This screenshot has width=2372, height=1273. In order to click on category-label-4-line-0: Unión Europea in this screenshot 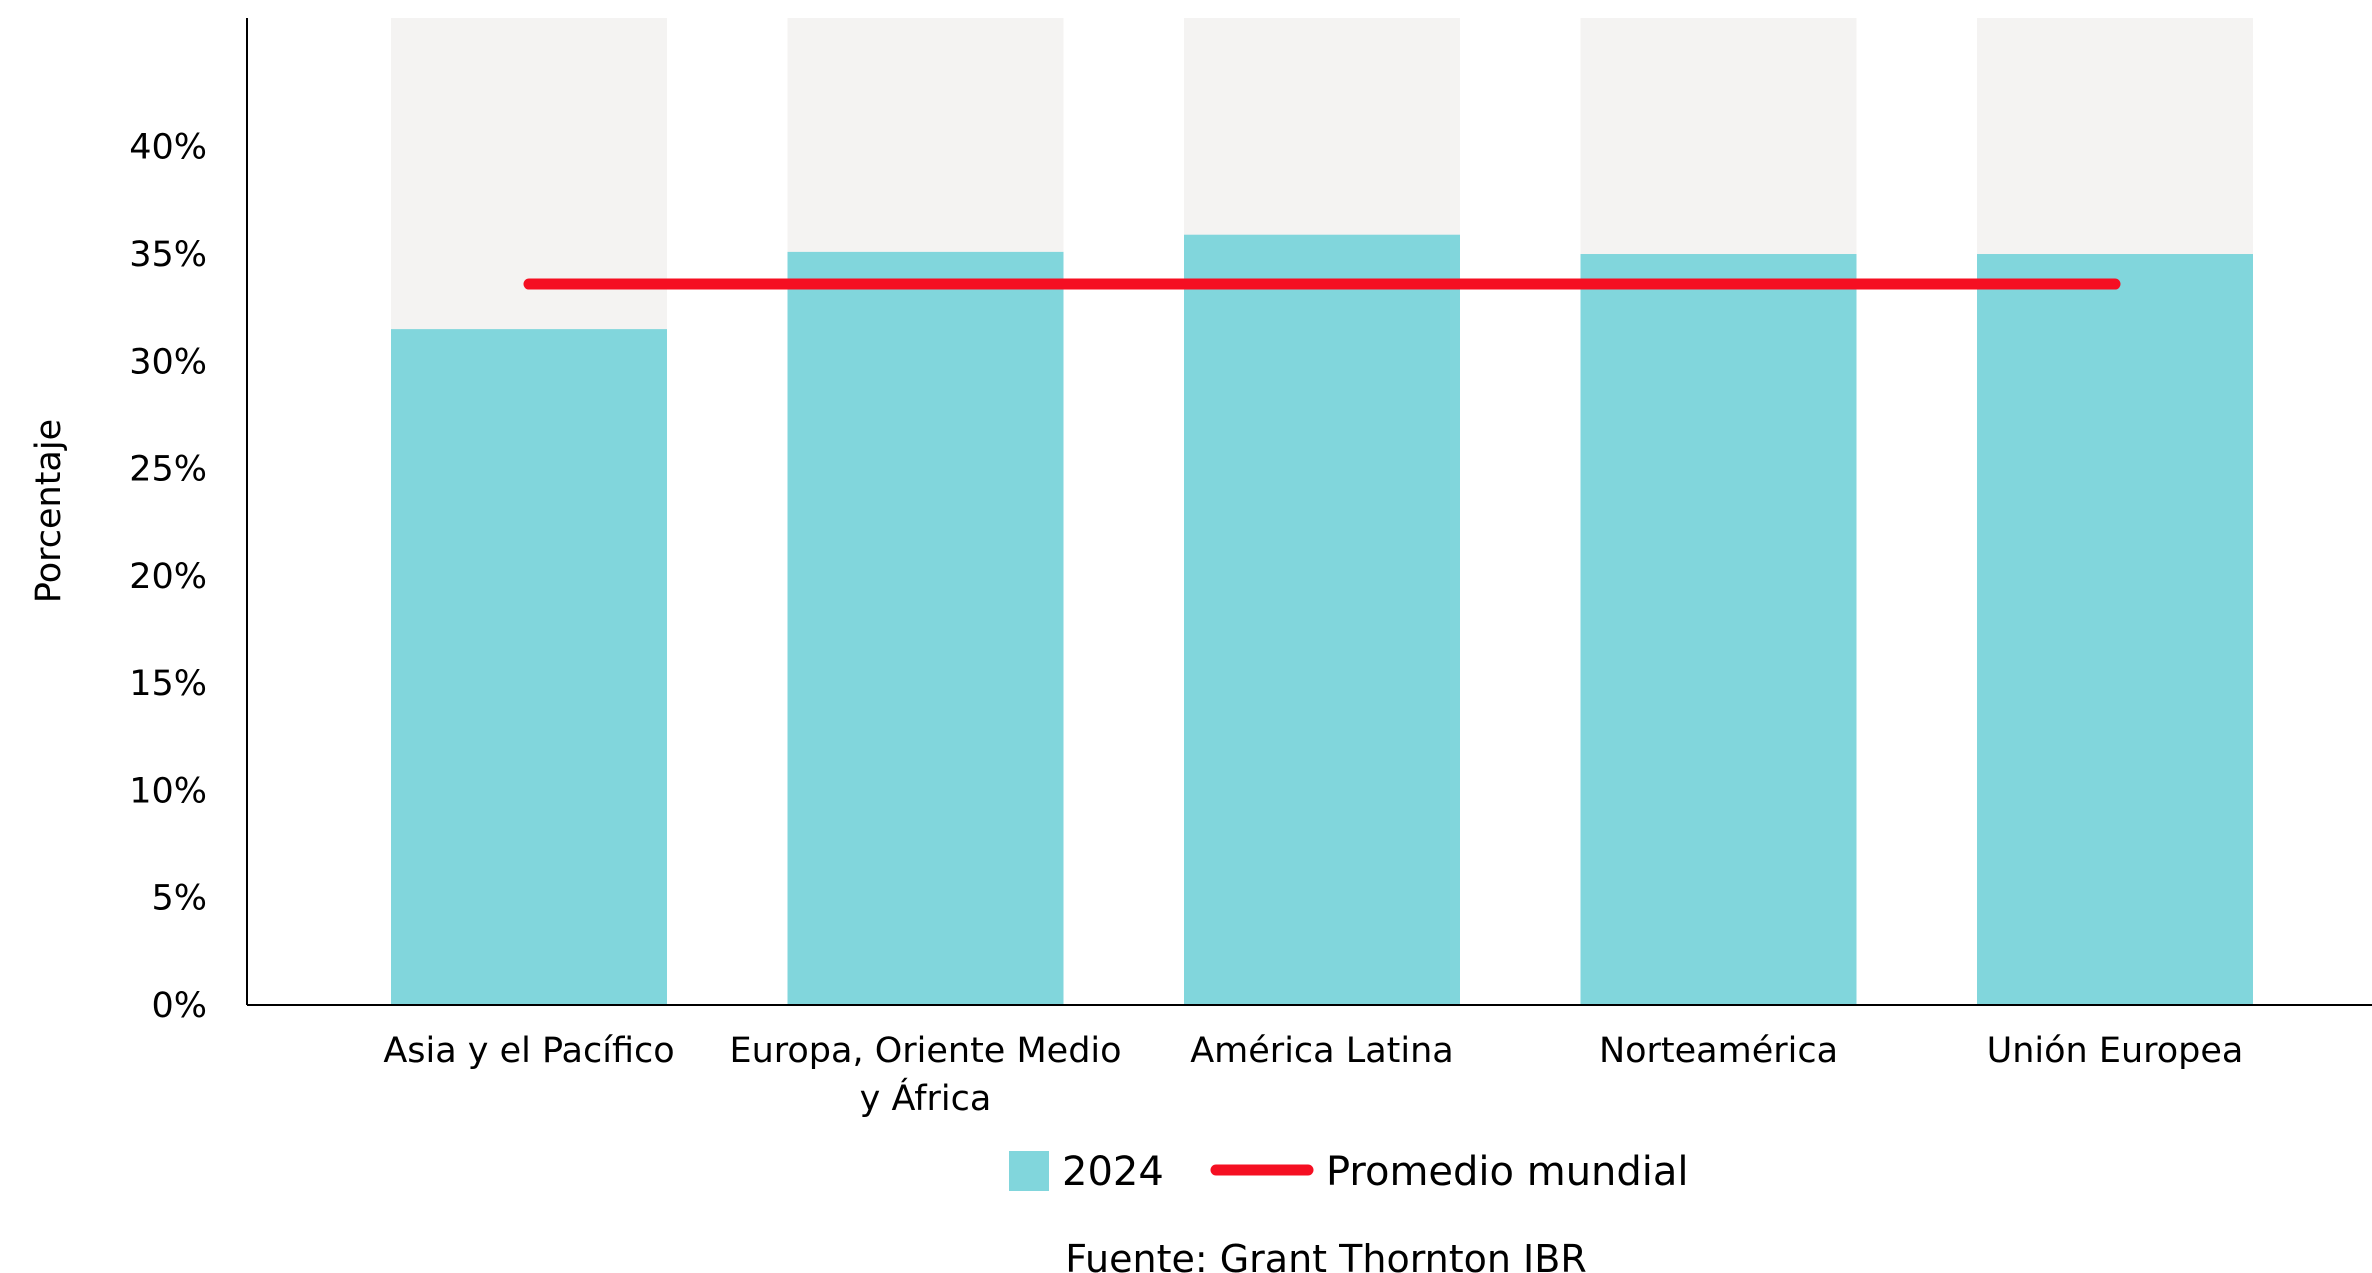, I will do `click(2115, 1051)`.